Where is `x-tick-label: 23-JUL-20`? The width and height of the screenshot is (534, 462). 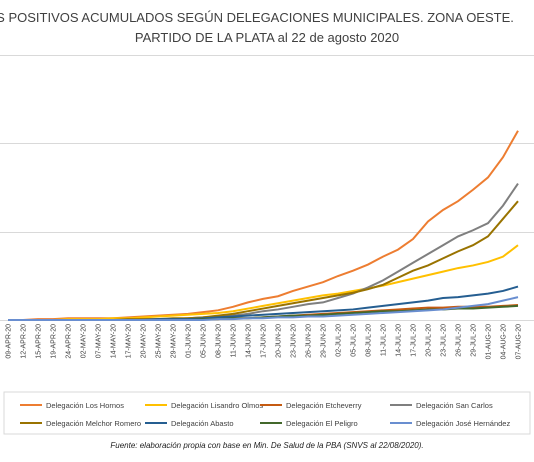 x-tick-label: 23-JUL-20 is located at coordinates (444, 340).